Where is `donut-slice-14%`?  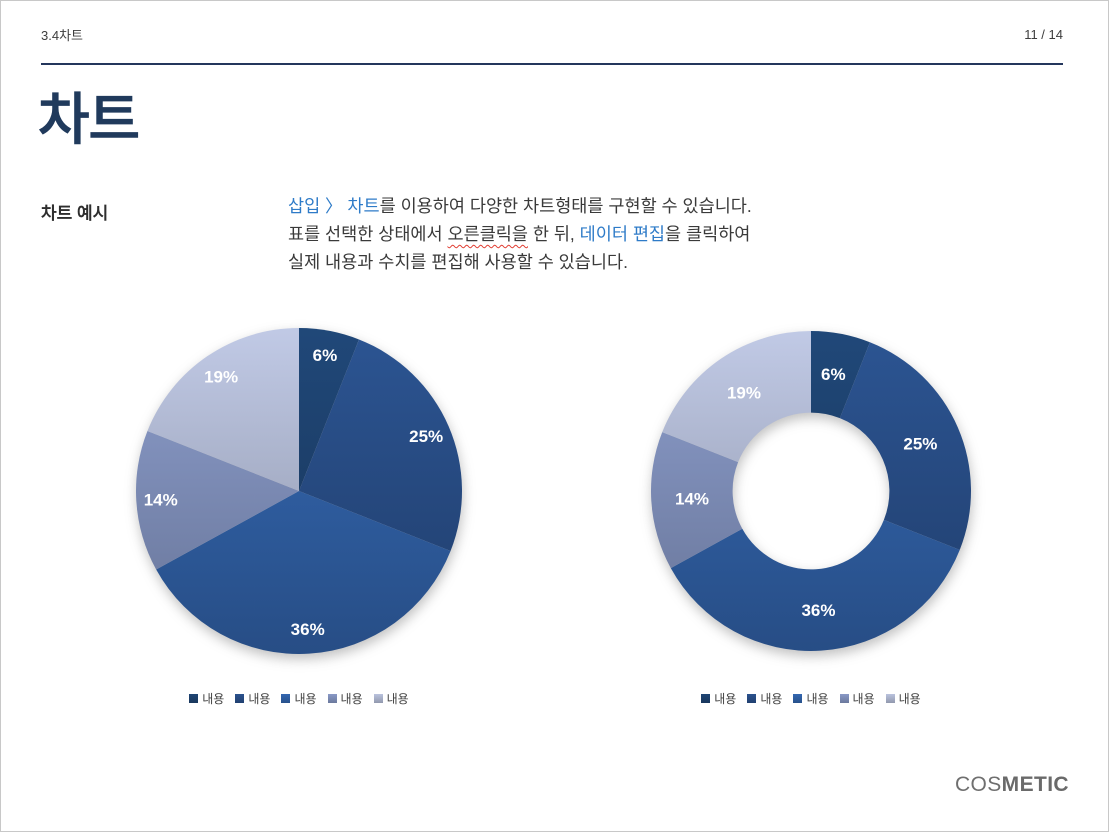 donut-slice-14% is located at coordinates (697, 500).